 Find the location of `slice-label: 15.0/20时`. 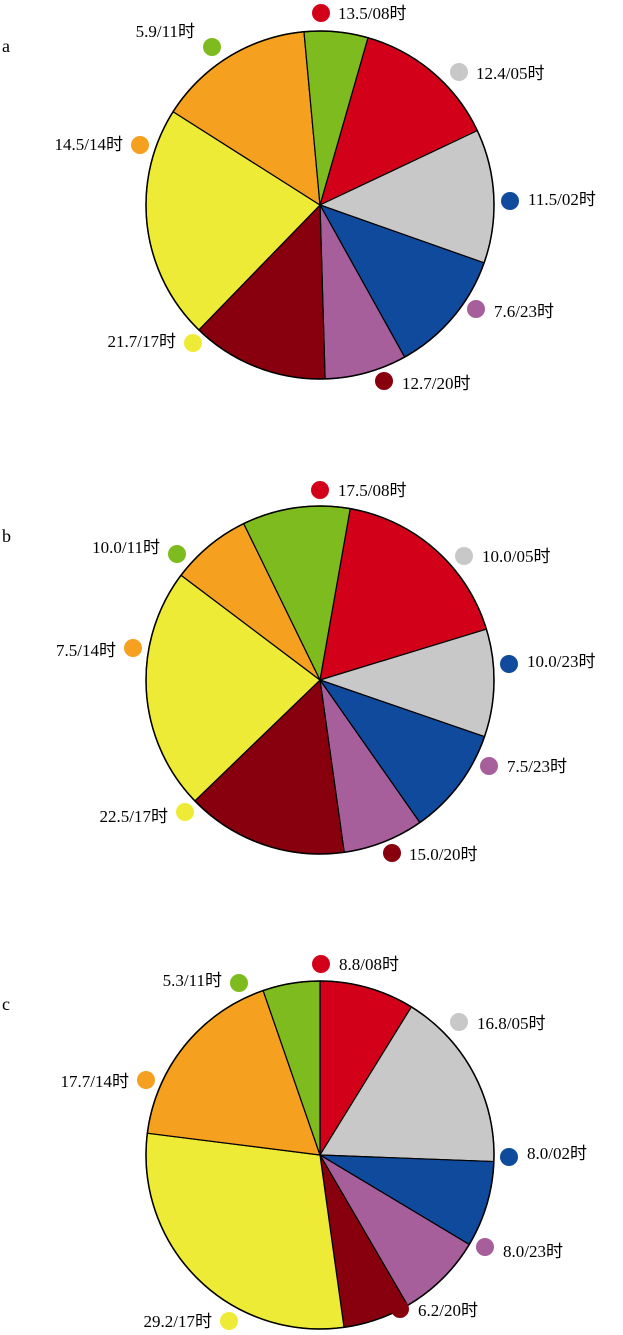

slice-label: 15.0/20时 is located at coordinates (443, 854).